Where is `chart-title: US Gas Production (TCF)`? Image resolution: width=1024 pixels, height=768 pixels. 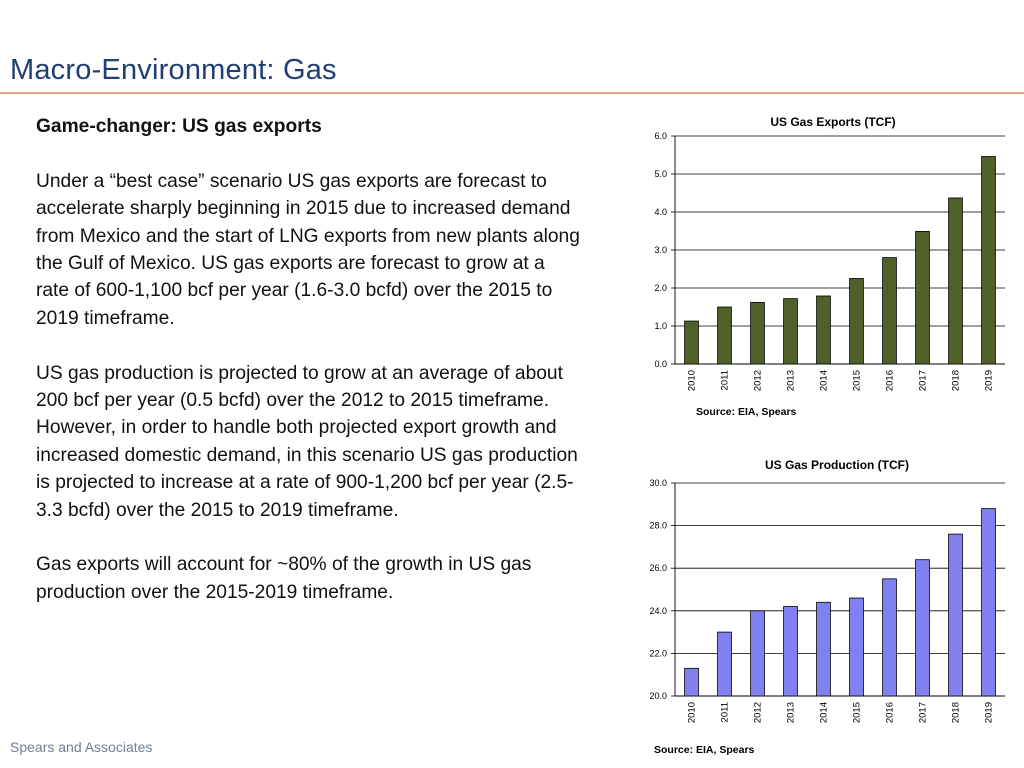 chart-title: US Gas Production (TCF) is located at coordinates (837, 465).